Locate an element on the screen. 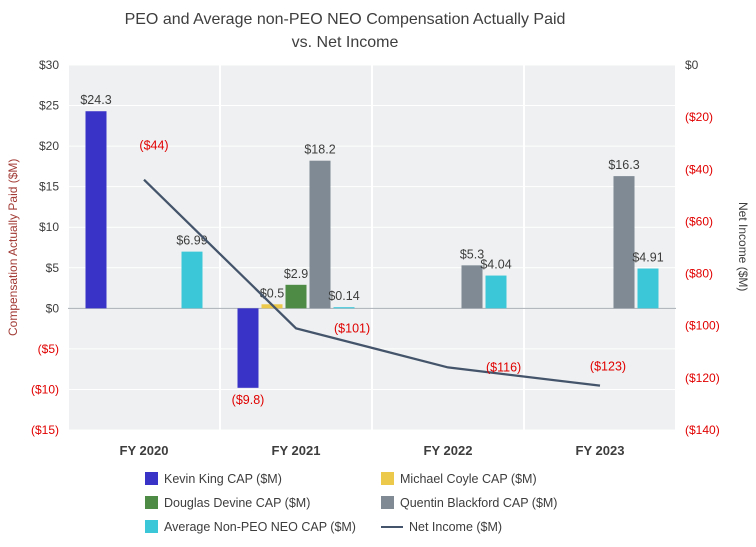 Image resolution: width=756 pixels, height=547 pixels. legend-item: Kevin King CAP ($M) is located at coordinates (263, 478).